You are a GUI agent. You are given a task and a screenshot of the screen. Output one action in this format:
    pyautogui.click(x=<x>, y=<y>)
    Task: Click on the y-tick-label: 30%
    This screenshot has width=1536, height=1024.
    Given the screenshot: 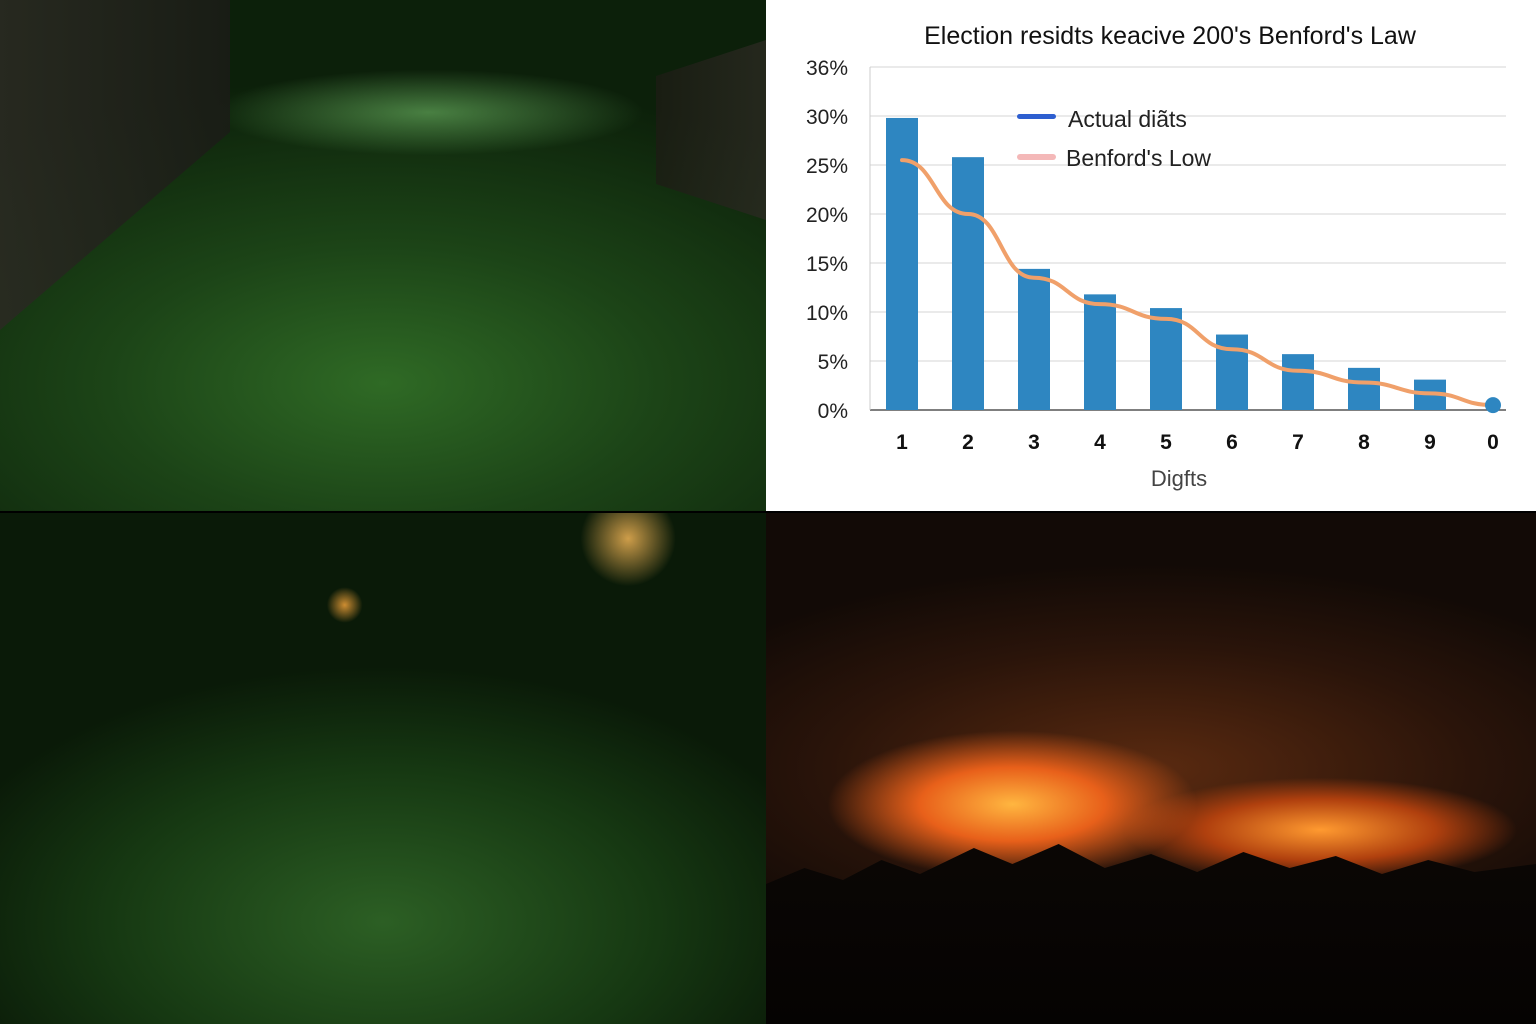 What is the action you would take?
    pyautogui.click(x=827, y=117)
    